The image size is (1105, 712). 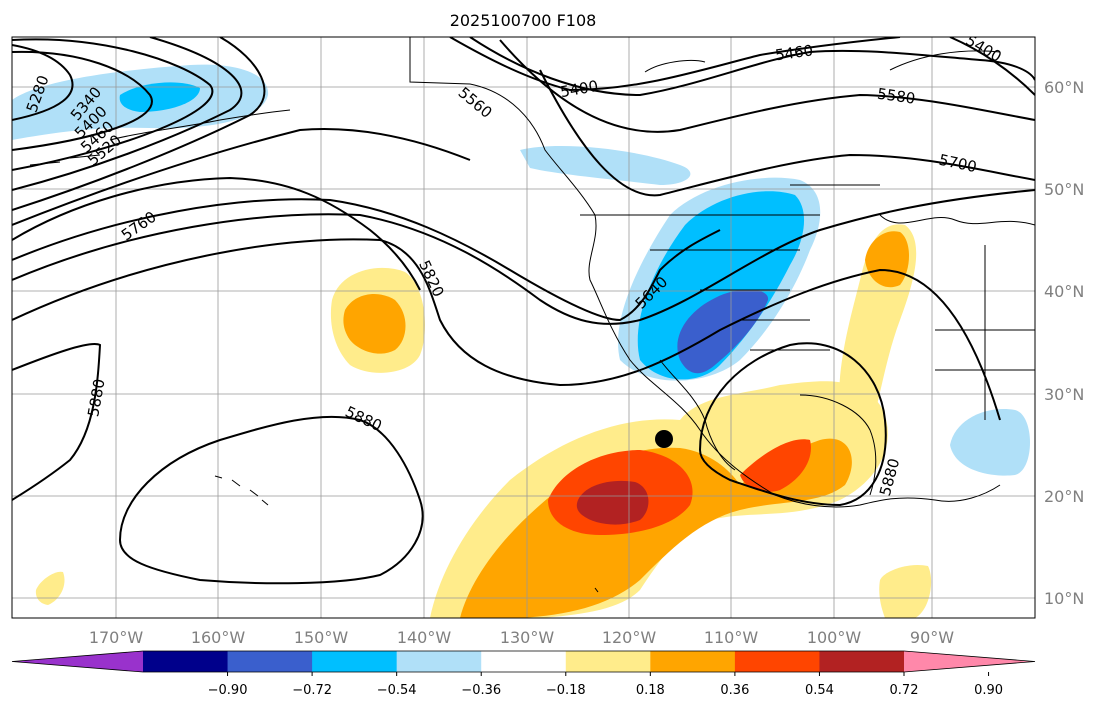 What do you see at coordinates (523, 20) in the screenshot?
I see `map-title: 2025100700 F108` at bounding box center [523, 20].